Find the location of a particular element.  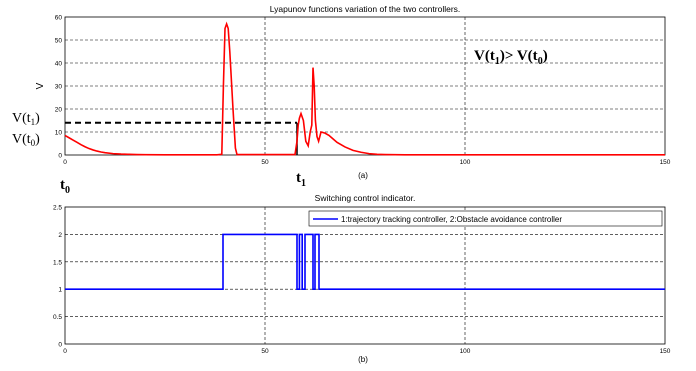

threshold-marker is located at coordinates (181, 138).